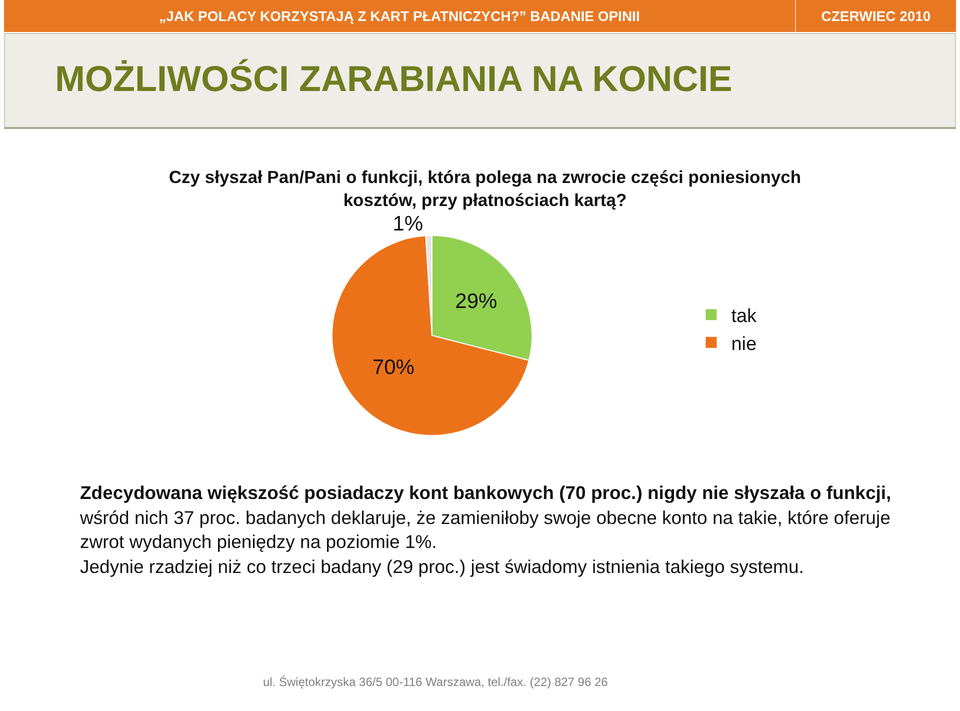 This screenshot has width=960, height=711. Describe the element at coordinates (486, 493) in the screenshot. I see `text: Zdecydowana większość posiadaczy kont bankowych (70 proc.) nigdy nie słyszała o funkcji,` at that location.